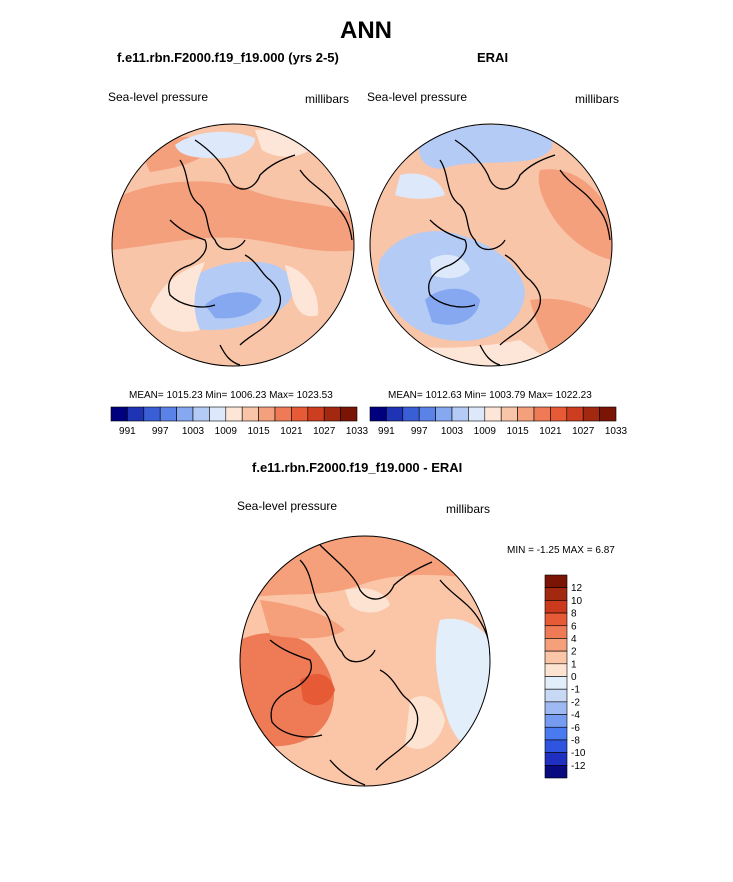 This screenshot has height=882, width=733. I want to click on right-colorbar: 991 997 1003 1009 1015 1021 1027 1033, so click(498, 421).